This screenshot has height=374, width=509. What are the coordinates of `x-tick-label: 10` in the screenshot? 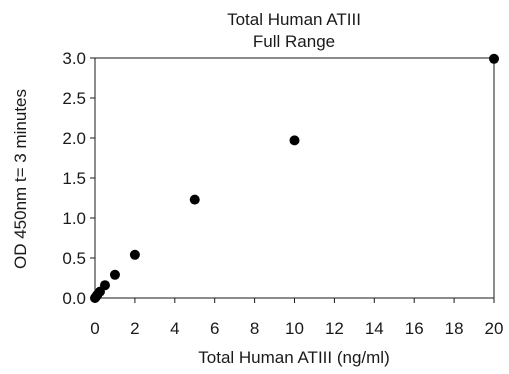 It's located at (294, 328).